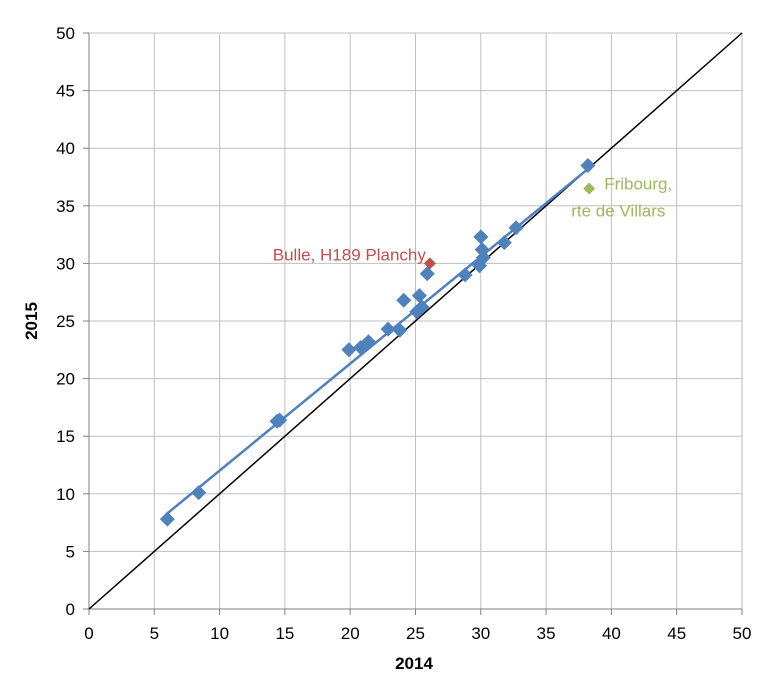  Describe the element at coordinates (65, 379) in the screenshot. I see `y-tick-label: 20` at that location.